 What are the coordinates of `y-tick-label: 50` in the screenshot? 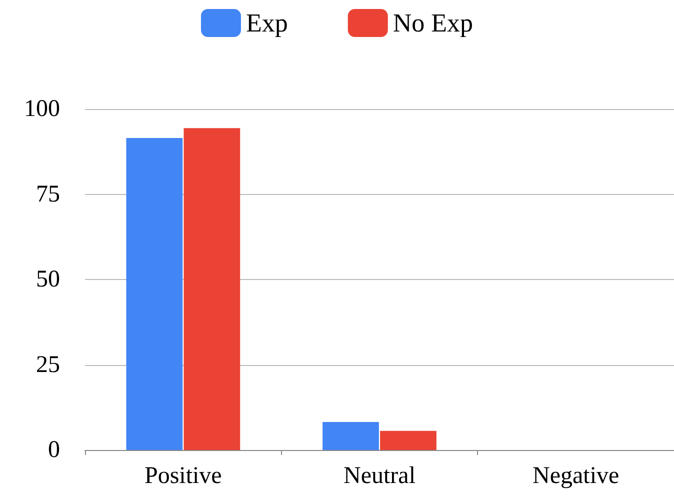 It's located at (48, 279).